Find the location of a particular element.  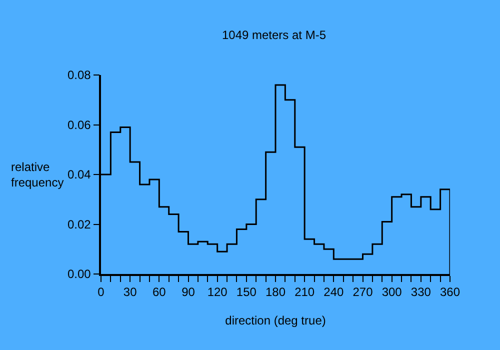

x-tick-label: 330 is located at coordinates (421, 292).